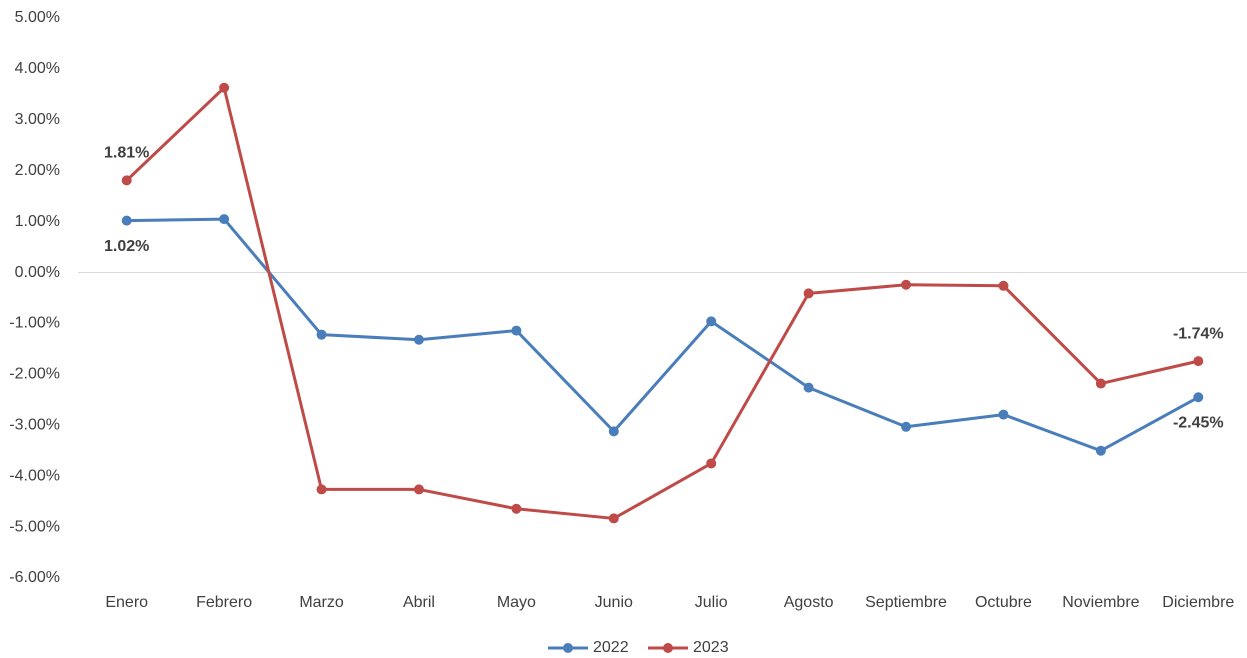  Describe the element at coordinates (1198, 333) in the screenshot. I see `data-label: -1.74%` at that location.